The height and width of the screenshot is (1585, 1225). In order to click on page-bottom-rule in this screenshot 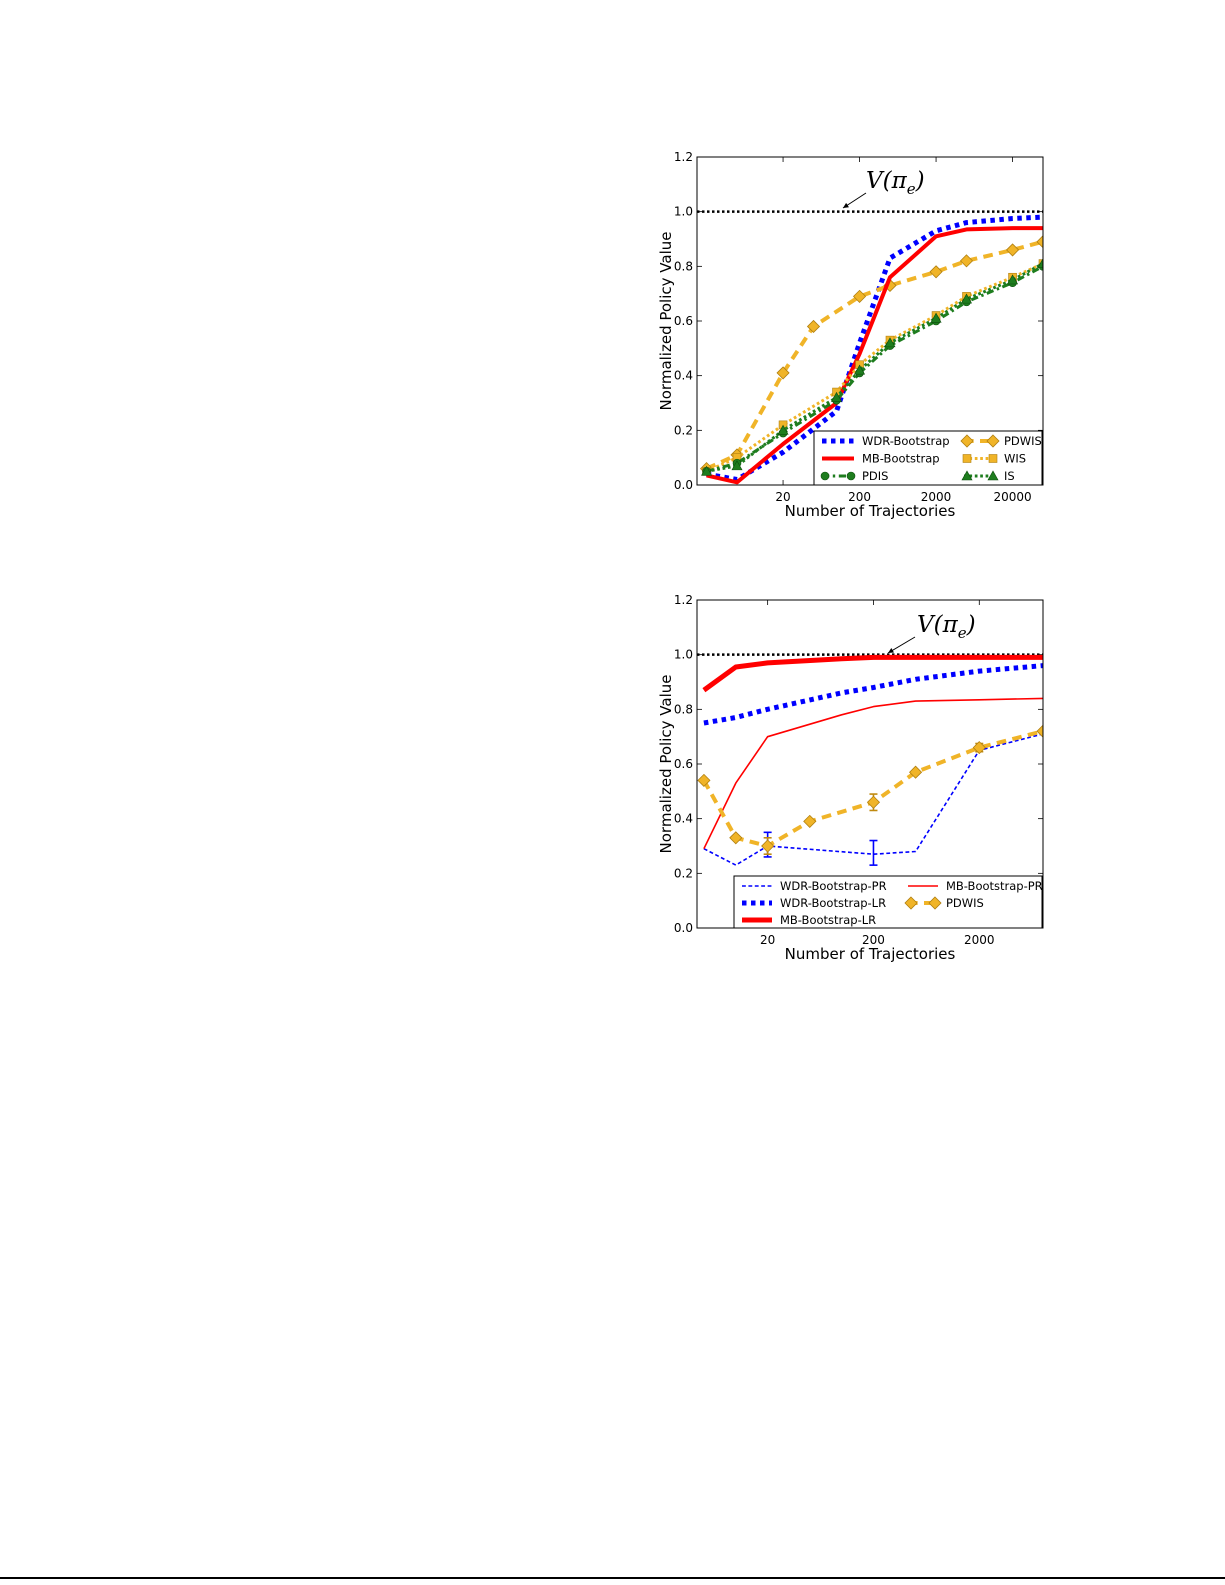, I will do `click(612, 1578)`.